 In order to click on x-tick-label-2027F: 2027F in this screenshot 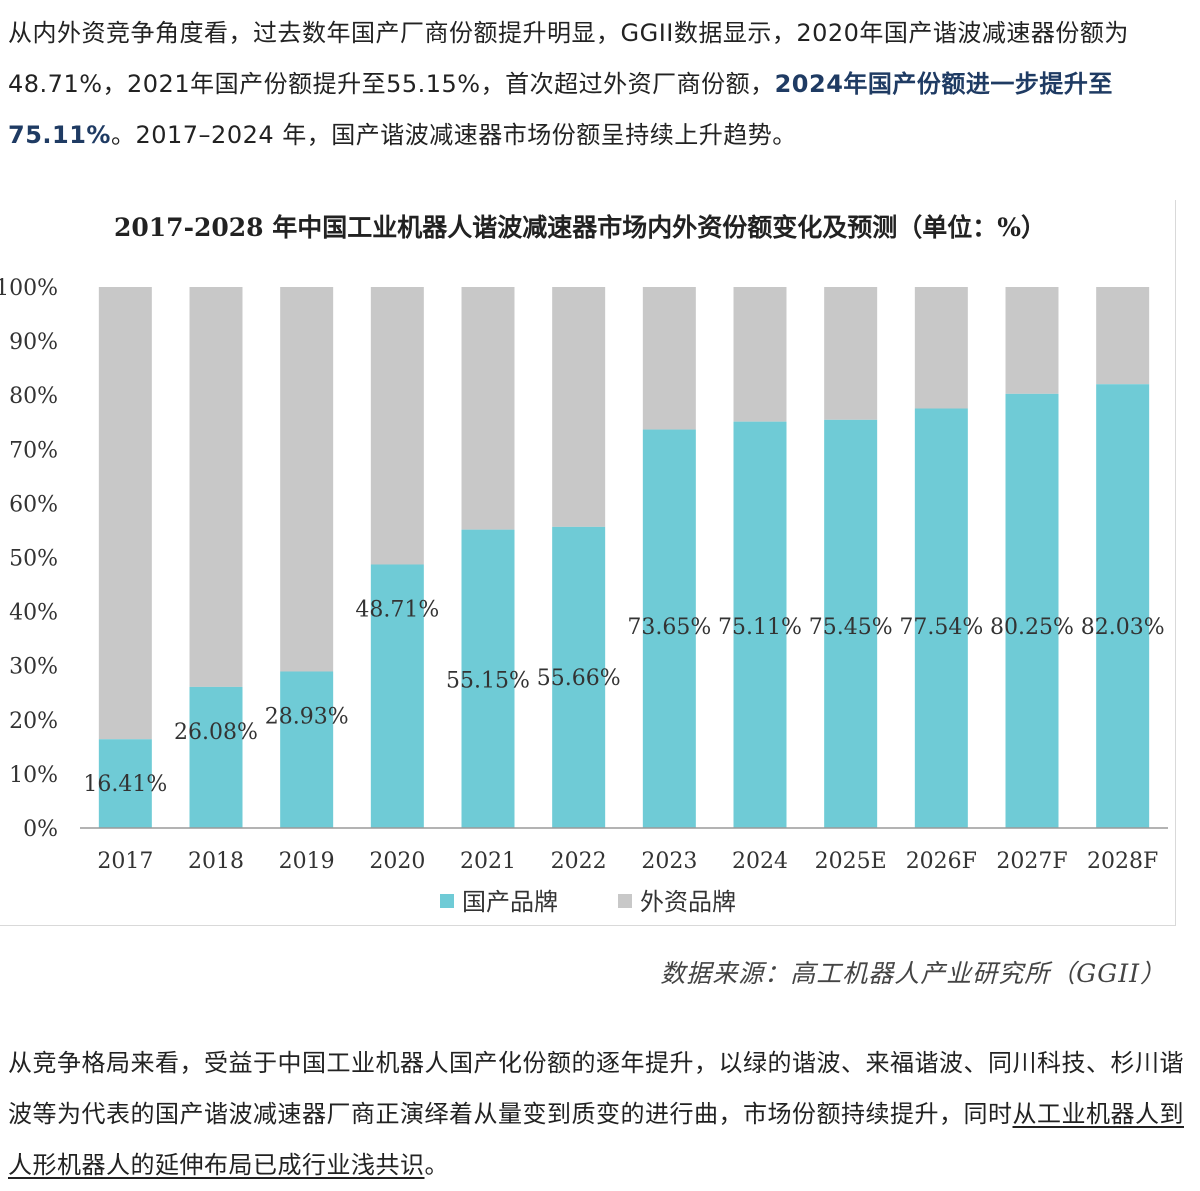, I will do `click(1031, 861)`.